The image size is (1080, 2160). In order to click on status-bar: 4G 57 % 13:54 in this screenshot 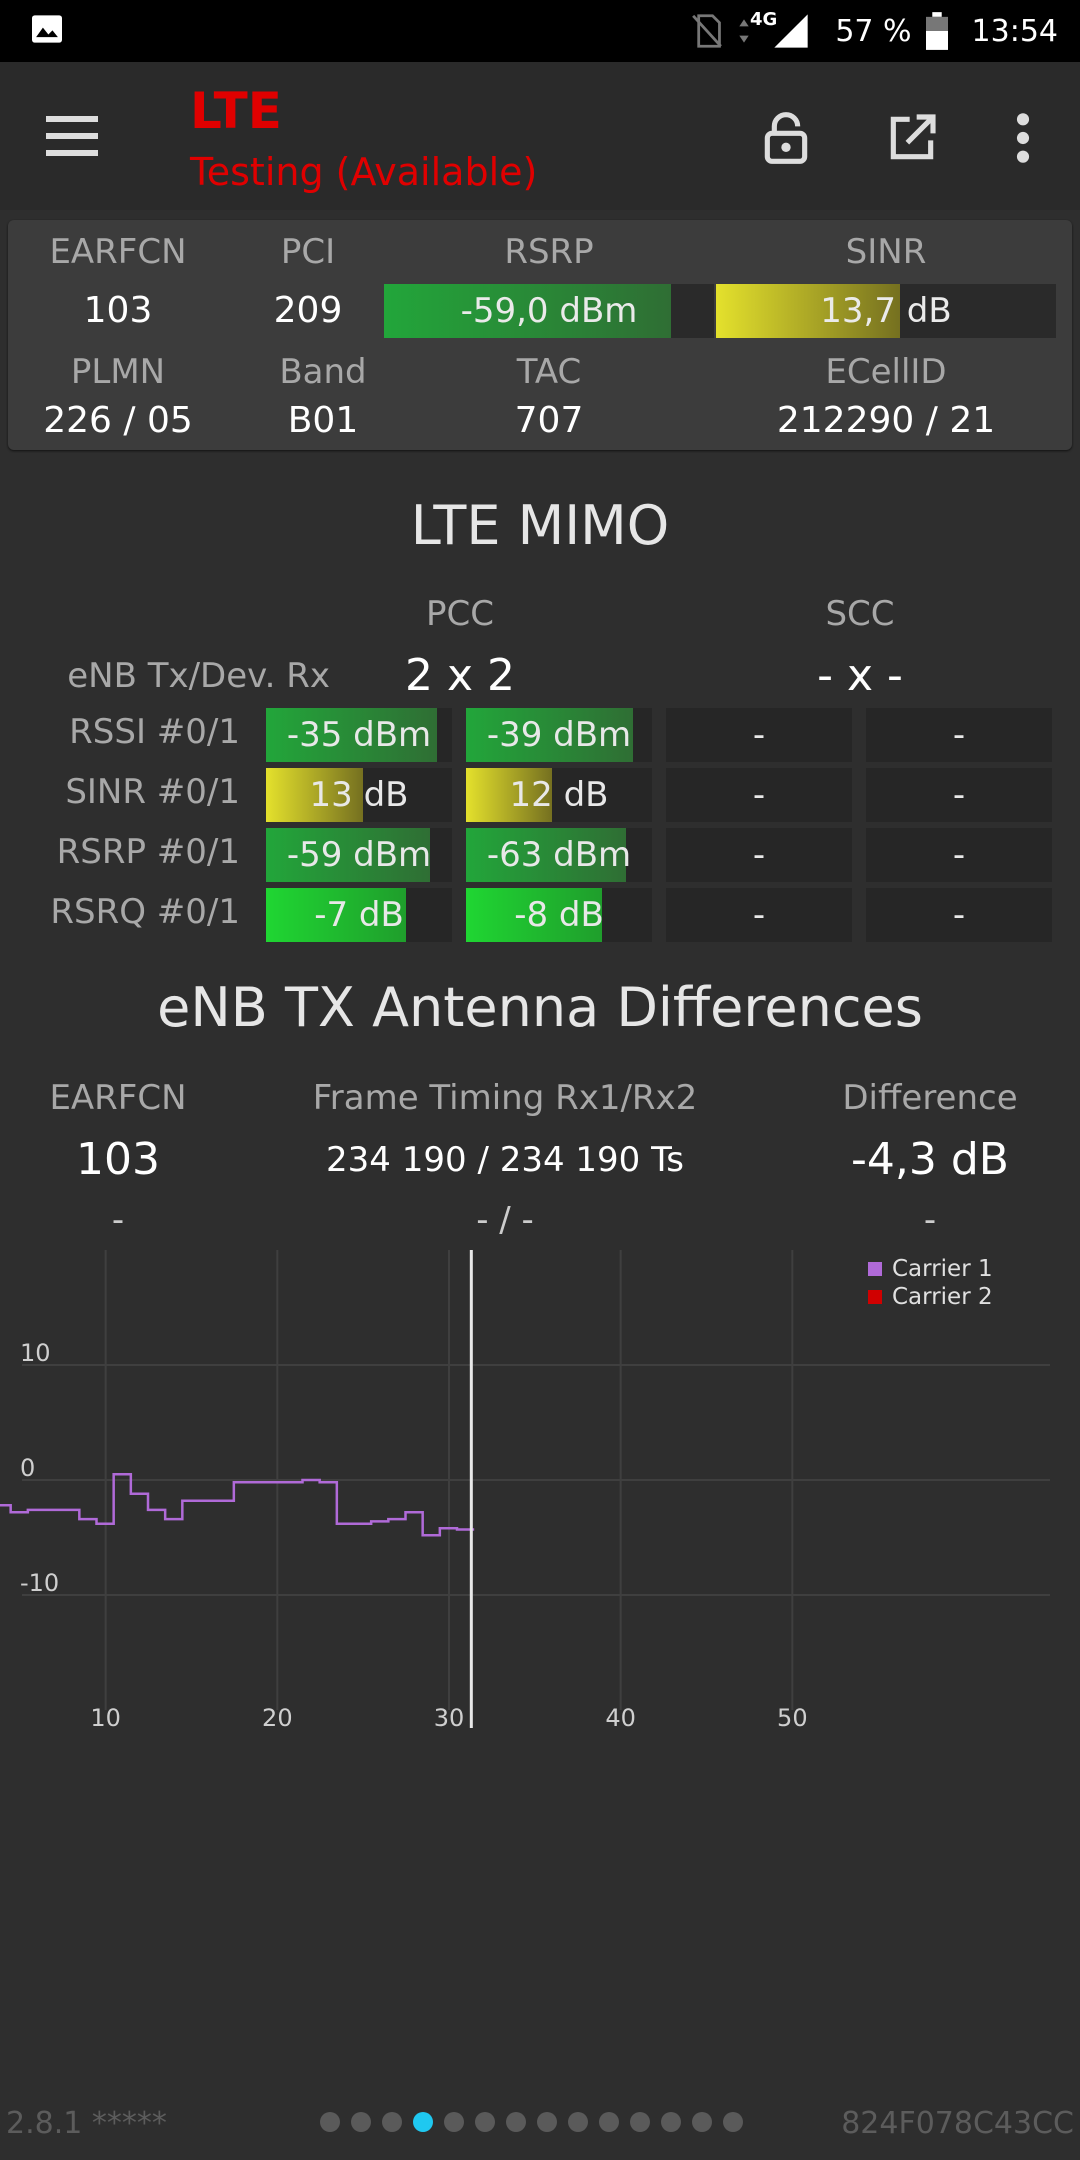, I will do `click(540, 31)`.